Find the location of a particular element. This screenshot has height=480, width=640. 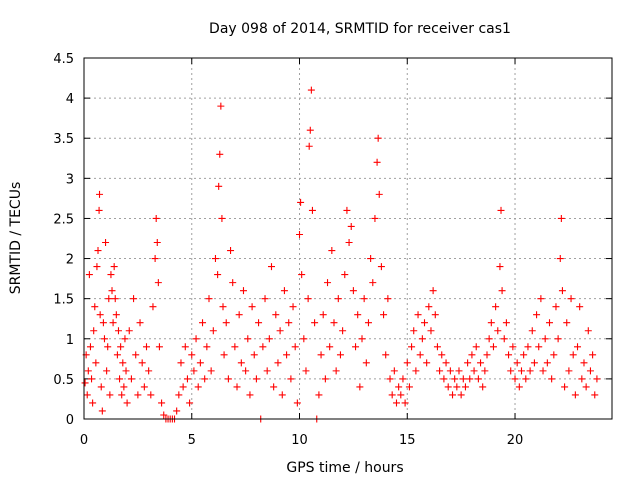

x-tick-label: 5 is located at coordinates (192, 440).